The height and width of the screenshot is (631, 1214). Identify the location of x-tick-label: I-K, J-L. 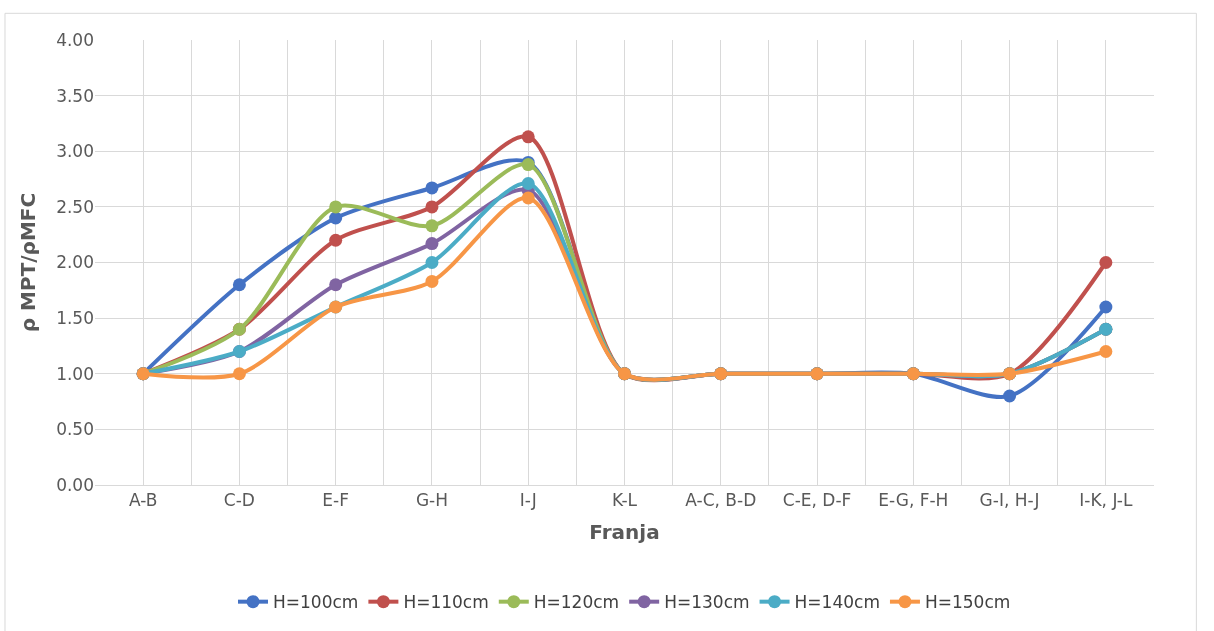
(1106, 500).